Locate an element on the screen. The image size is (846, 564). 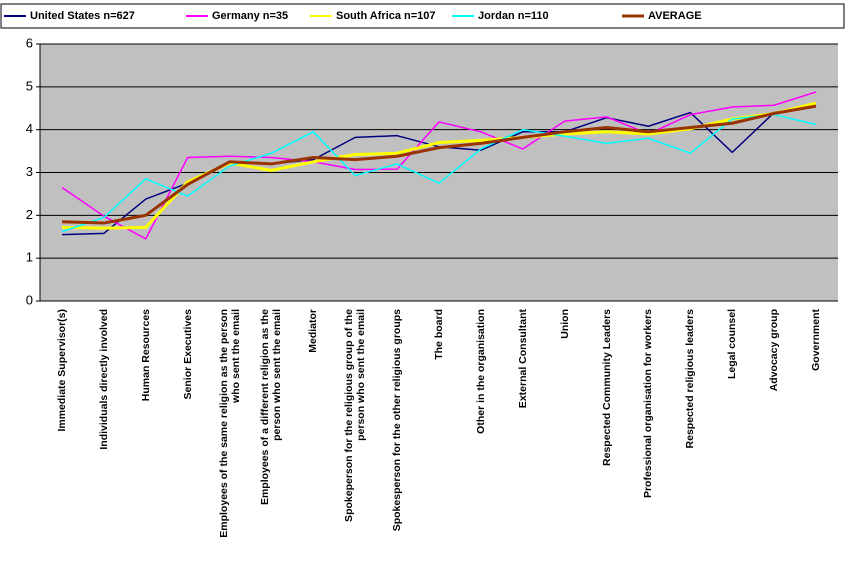
legend-text: AVERAGE is located at coordinates (675, 16).